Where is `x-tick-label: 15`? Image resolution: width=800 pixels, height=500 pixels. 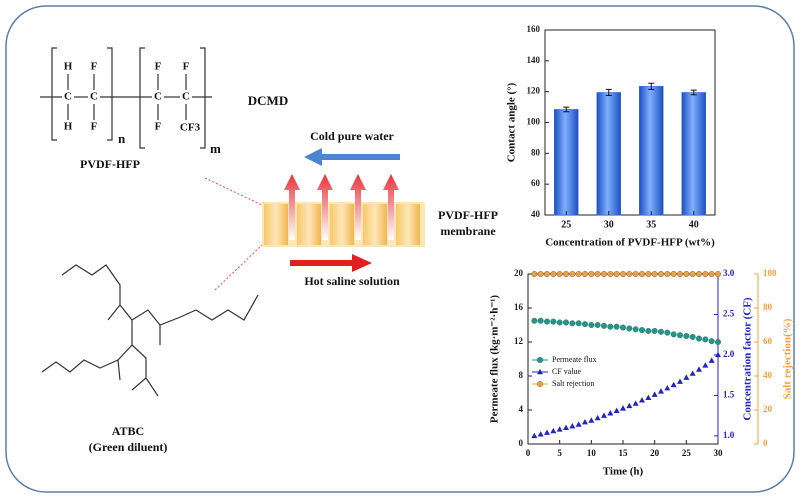
x-tick-label: 15 is located at coordinates (624, 453).